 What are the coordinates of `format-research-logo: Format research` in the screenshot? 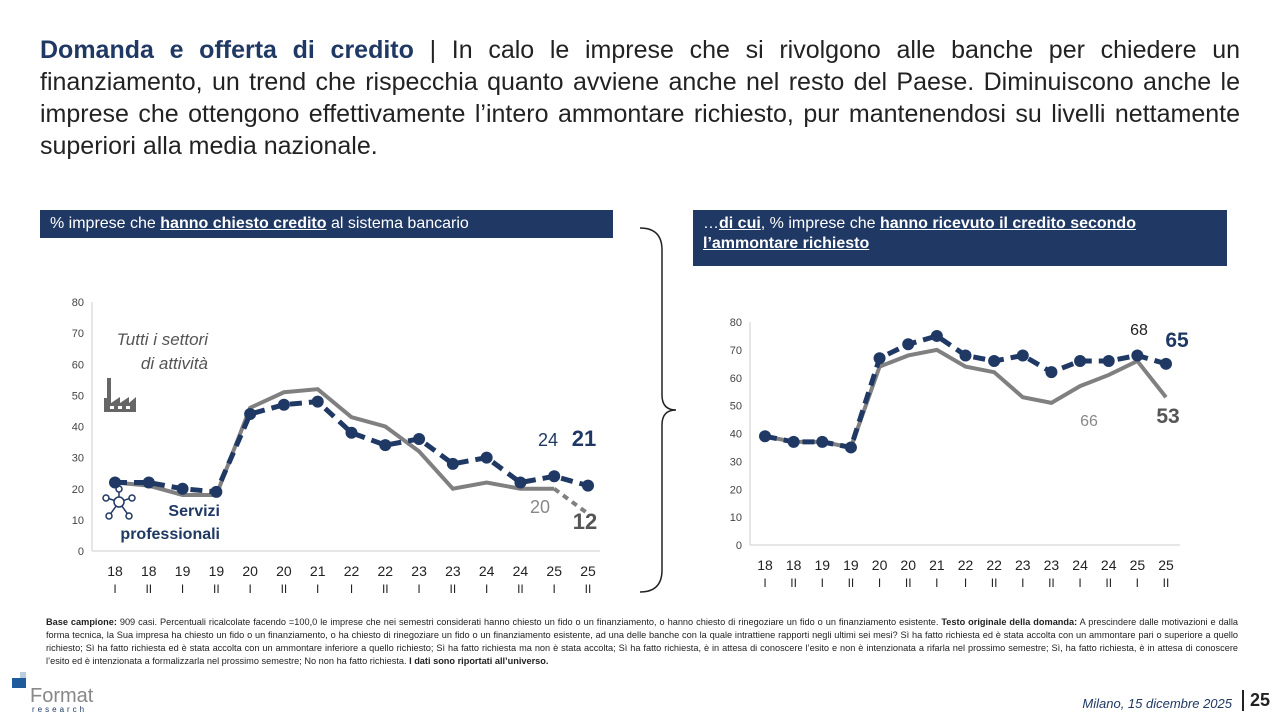 It's located at (67, 696).